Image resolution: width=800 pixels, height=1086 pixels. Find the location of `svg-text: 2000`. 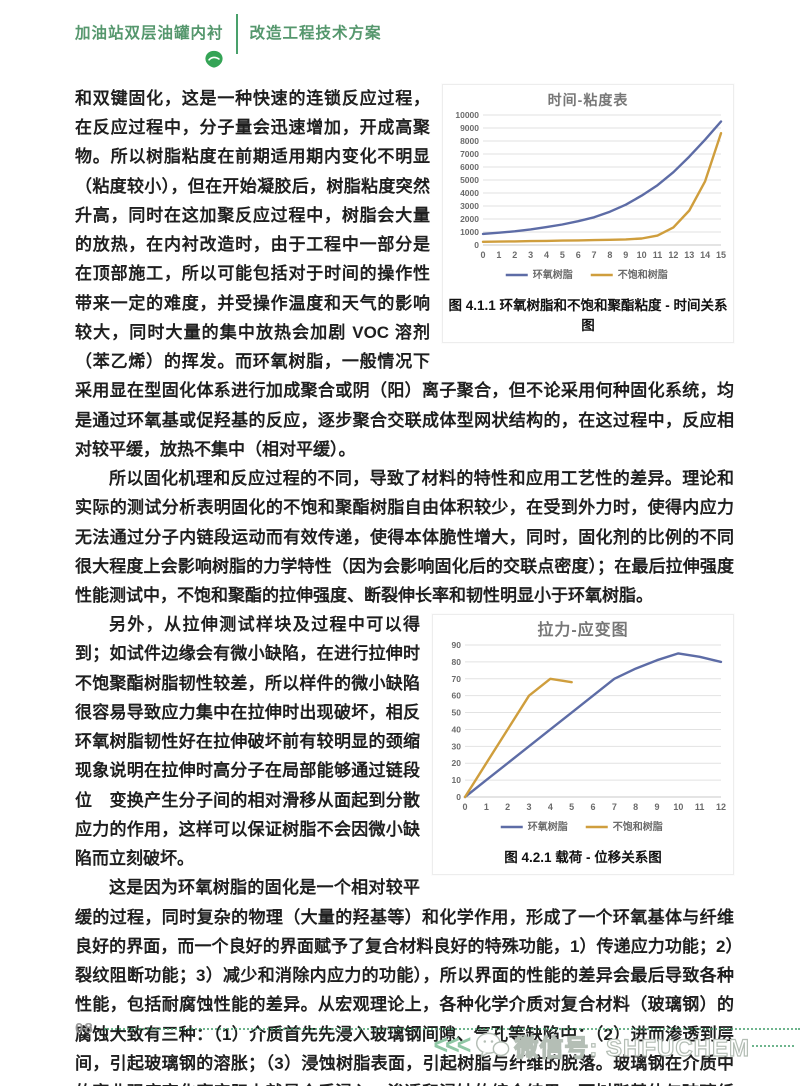

svg-text: 2000 is located at coordinates (469, 219).